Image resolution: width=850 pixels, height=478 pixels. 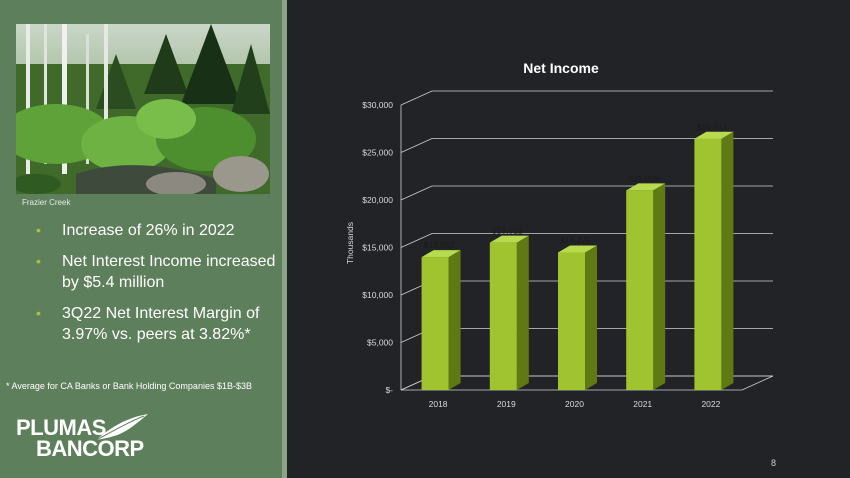 I want to click on y-tick-label: $25,000, so click(x=377, y=153).